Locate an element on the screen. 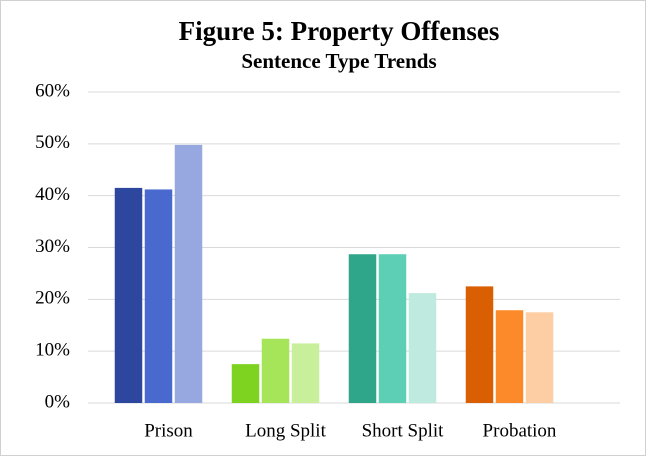 The height and width of the screenshot is (457, 647). y-tick-label: 20% is located at coordinates (52, 298).